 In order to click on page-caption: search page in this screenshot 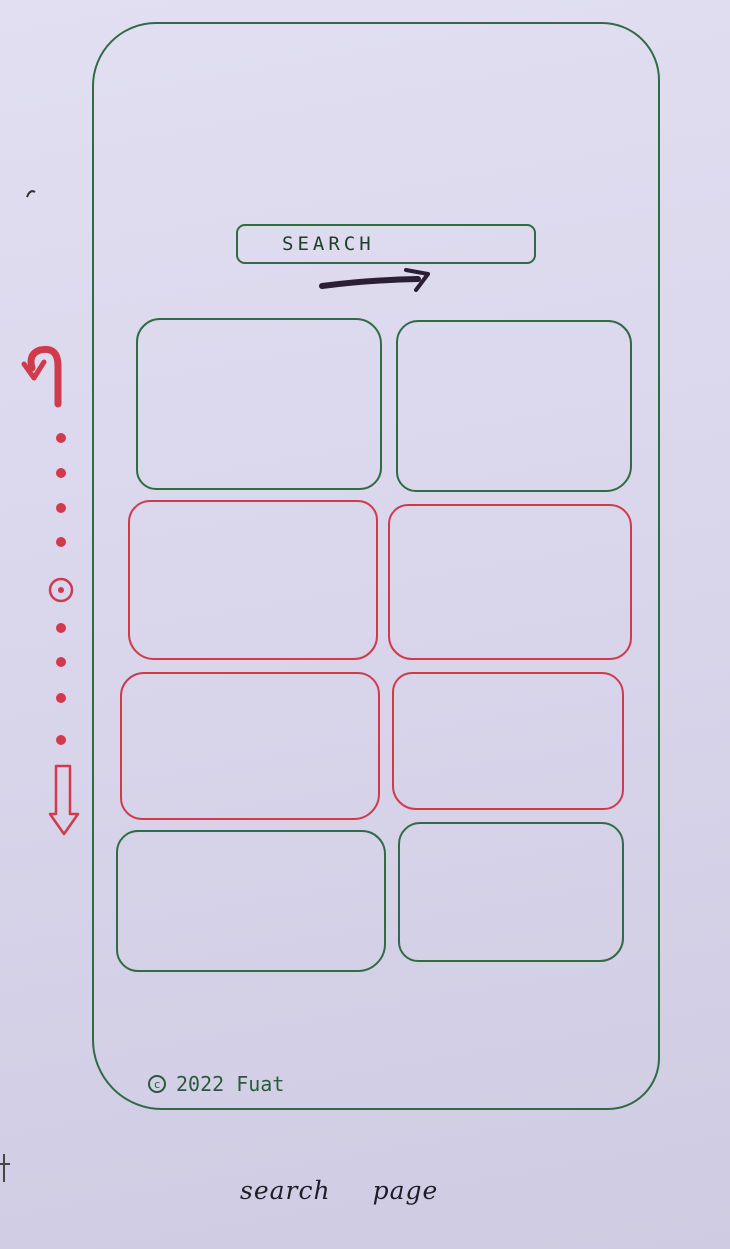, I will do `click(339, 1190)`.